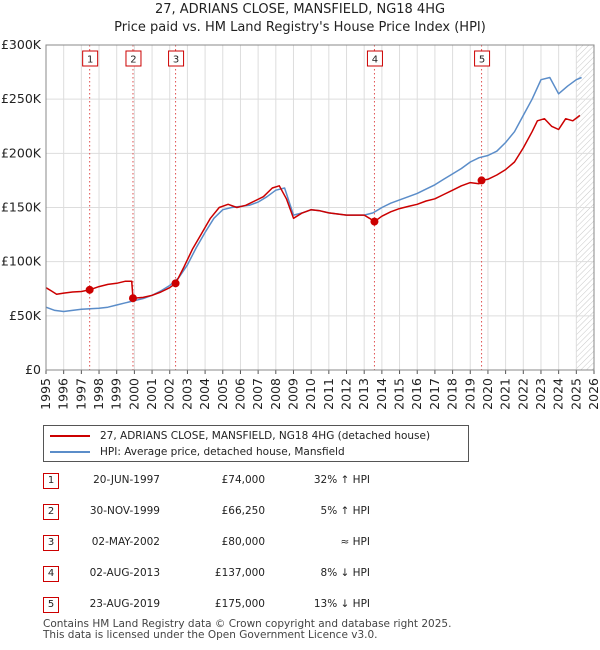  What do you see at coordinates (239, 604) in the screenshot?
I see `transaction-price: £175,000` at bounding box center [239, 604].